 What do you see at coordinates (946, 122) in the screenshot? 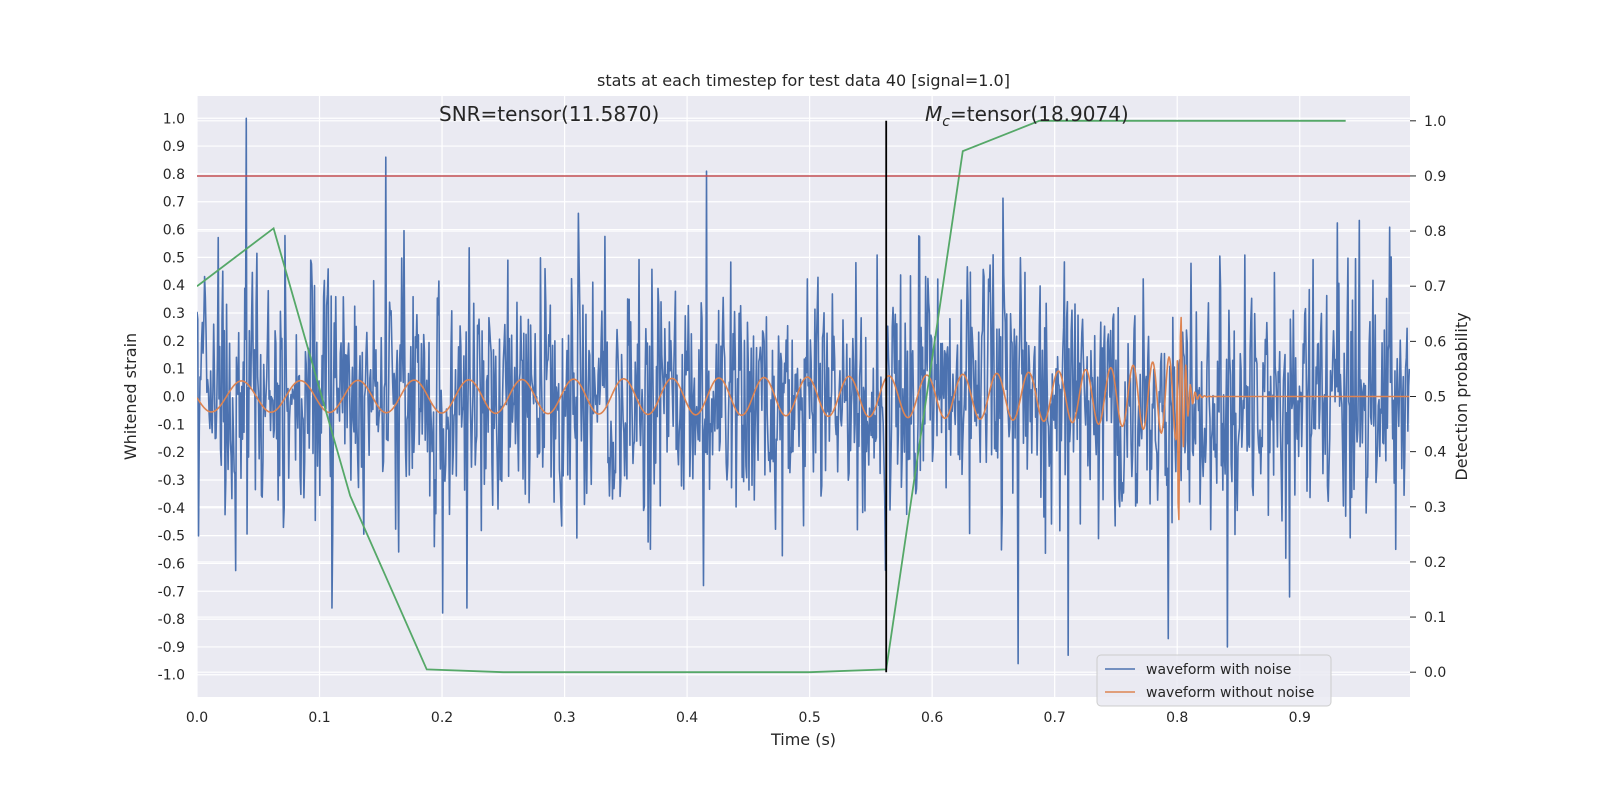
I see `mc-subscript: c` at bounding box center [946, 122].